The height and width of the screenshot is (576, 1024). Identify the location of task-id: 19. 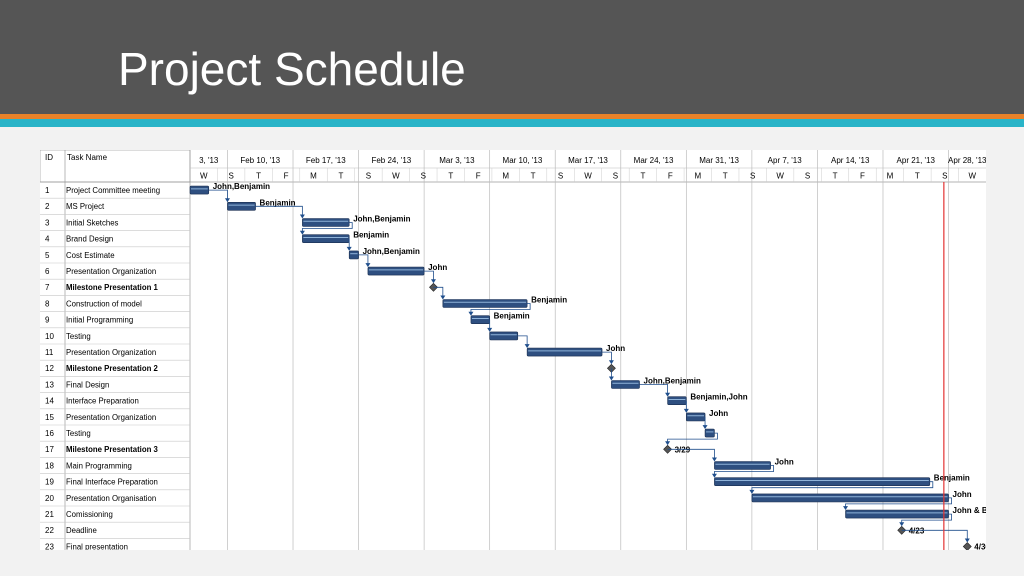
(49, 482).